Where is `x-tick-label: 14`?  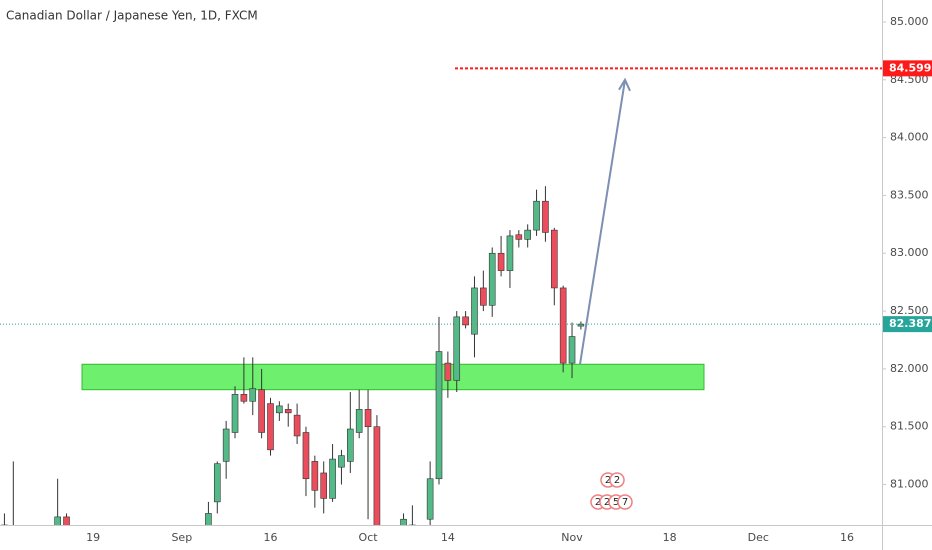
x-tick-label: 14 is located at coordinates (448, 537).